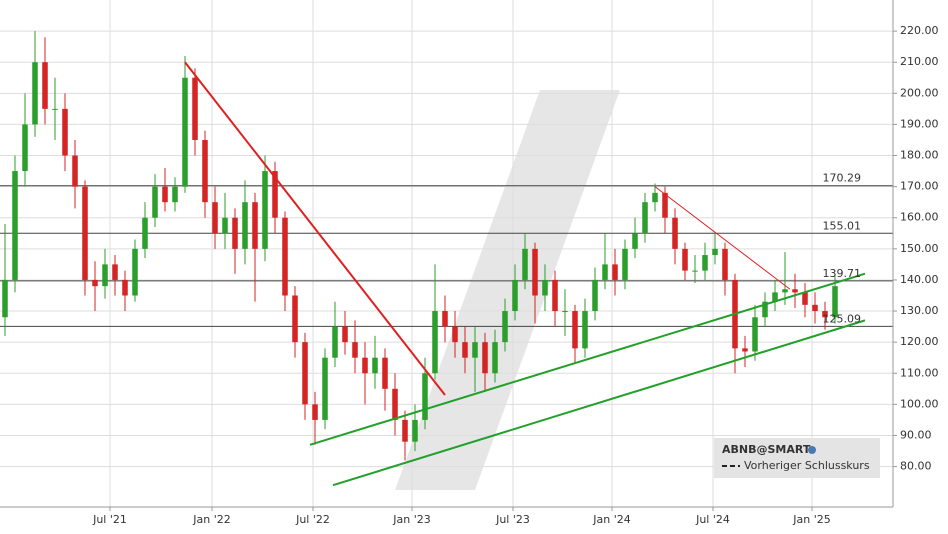 This screenshot has height=534, width=948. I want to click on x-tick-label: Jan '23, so click(411, 519).